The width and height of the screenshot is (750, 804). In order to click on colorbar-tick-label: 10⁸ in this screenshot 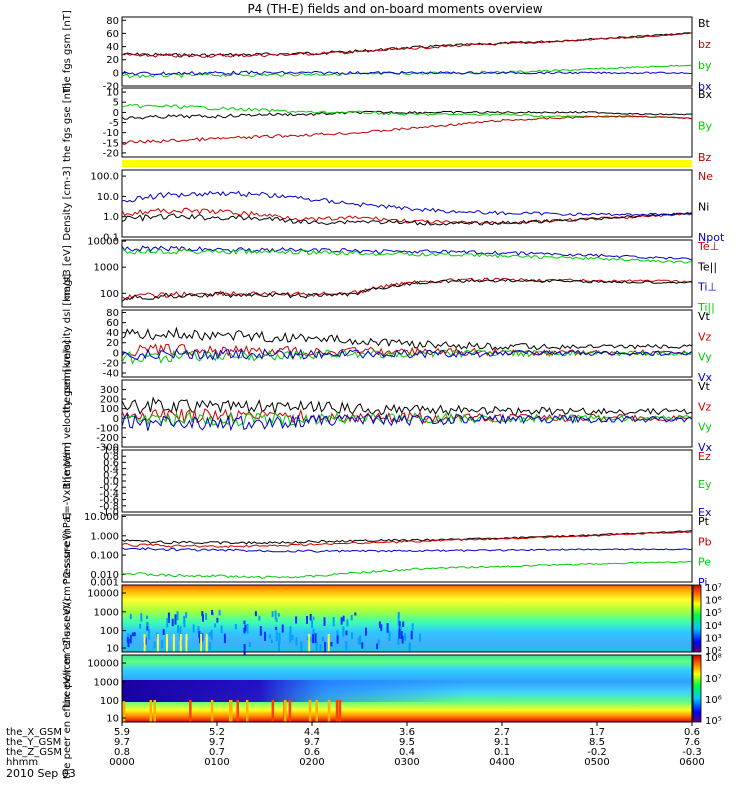, I will do `click(713, 658)`.